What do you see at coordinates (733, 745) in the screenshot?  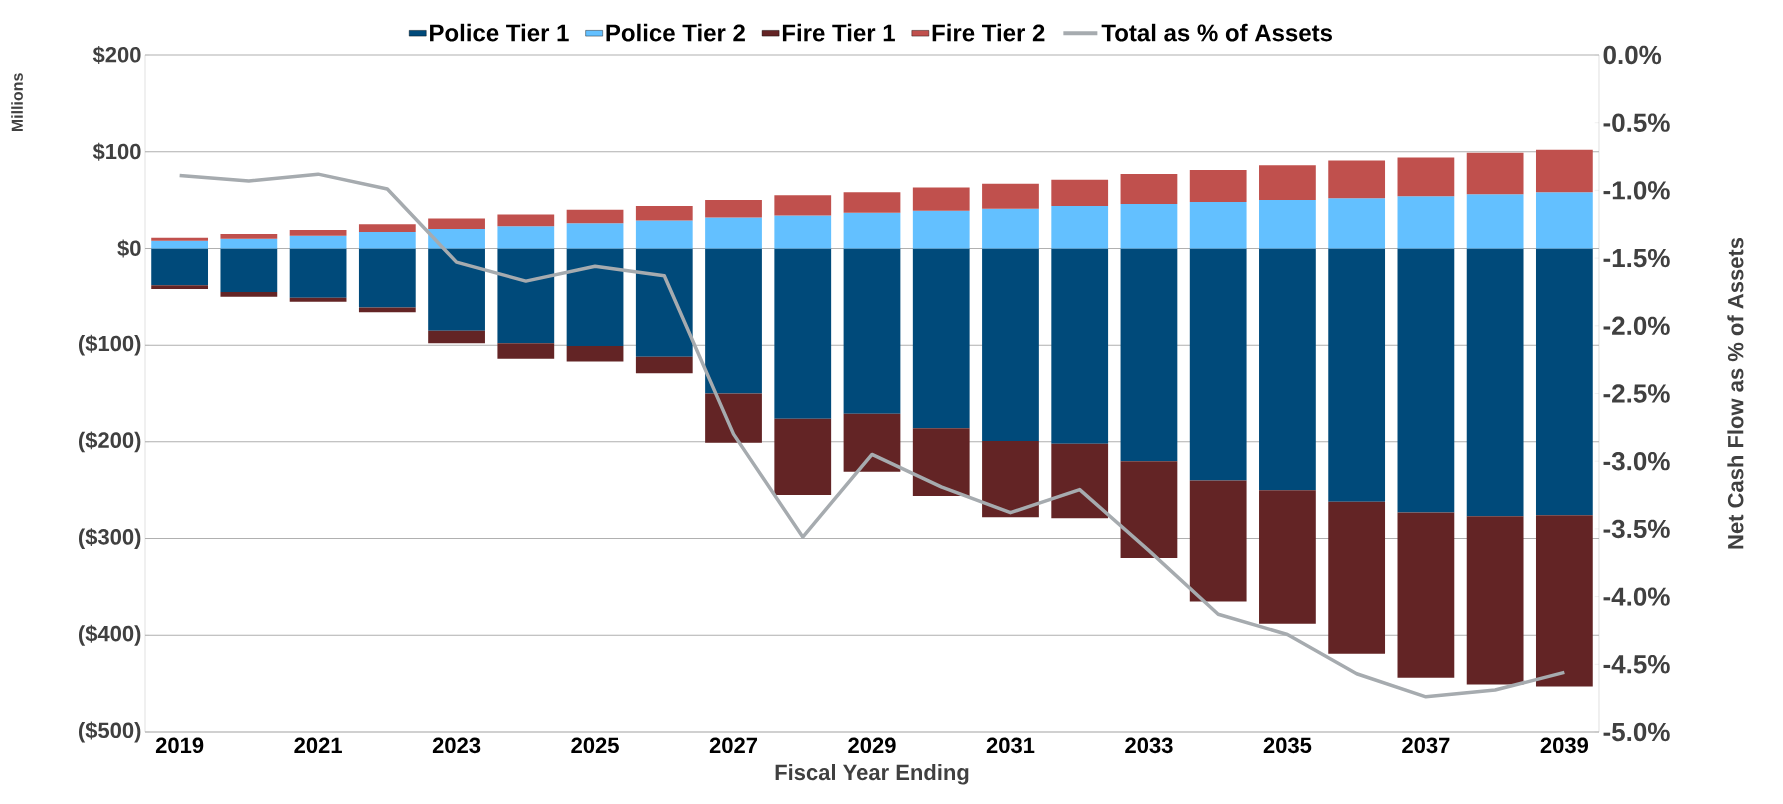 I see `x-tick-label: 2027` at bounding box center [733, 745].